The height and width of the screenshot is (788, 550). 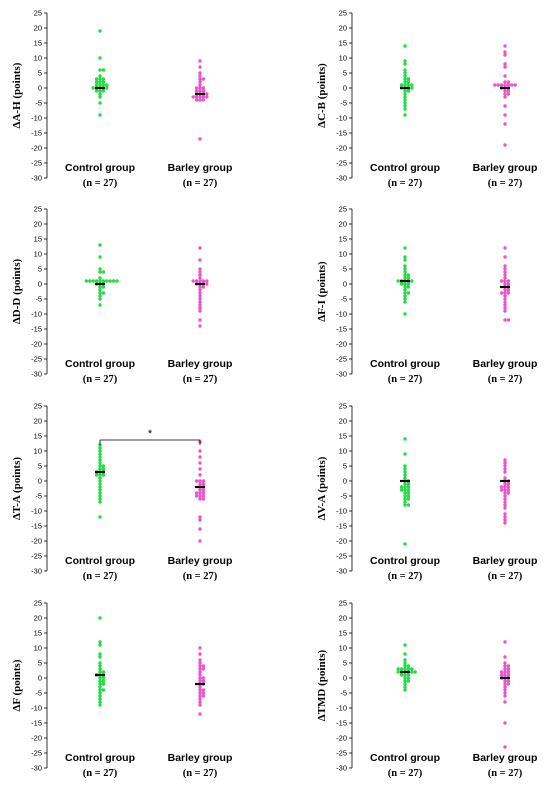 I want to click on y-tick-label: 5, so click(x=40, y=466).